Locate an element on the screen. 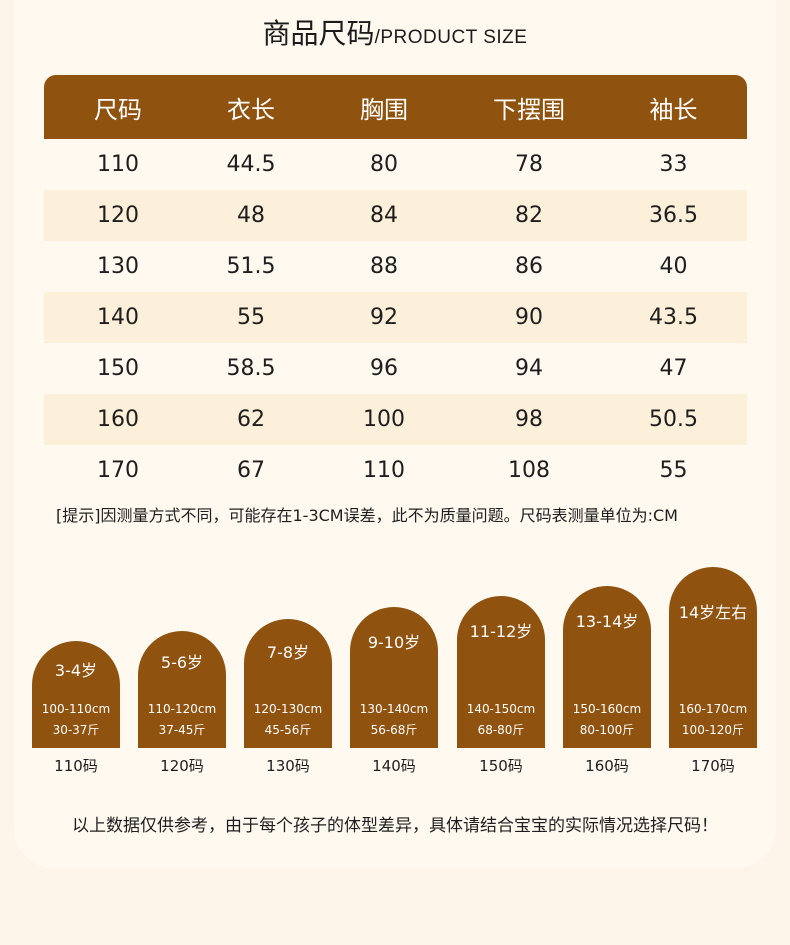  height-range: 150-160cm is located at coordinates (607, 709).